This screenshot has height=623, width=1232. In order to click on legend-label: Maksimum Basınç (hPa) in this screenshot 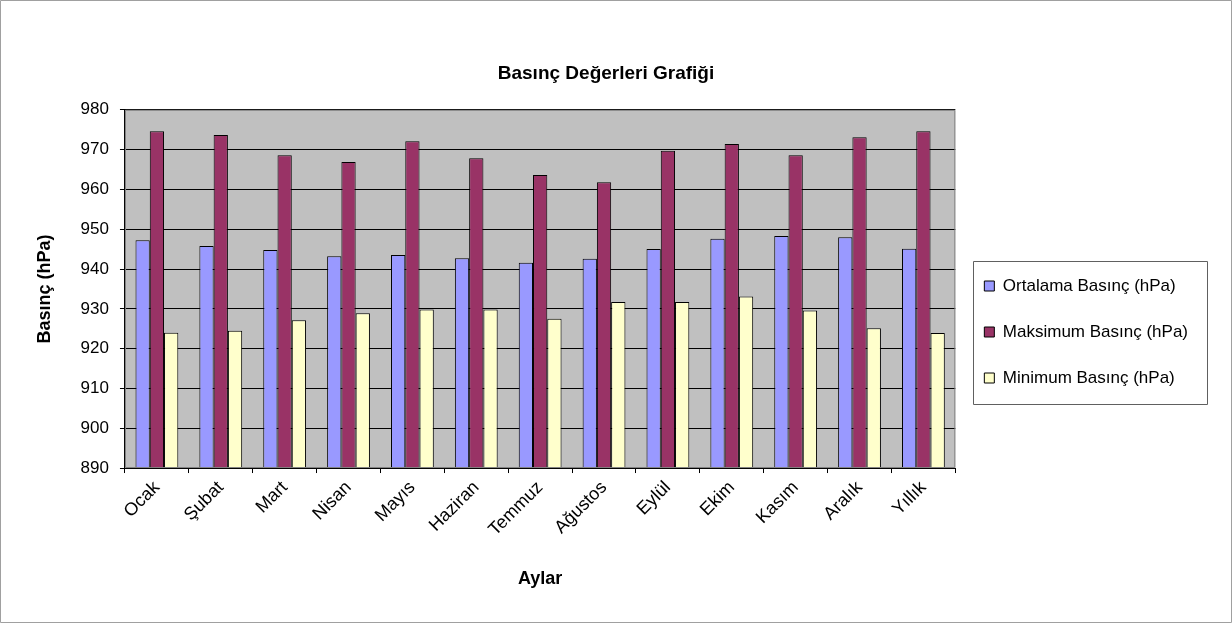, I will do `click(1095, 331)`.